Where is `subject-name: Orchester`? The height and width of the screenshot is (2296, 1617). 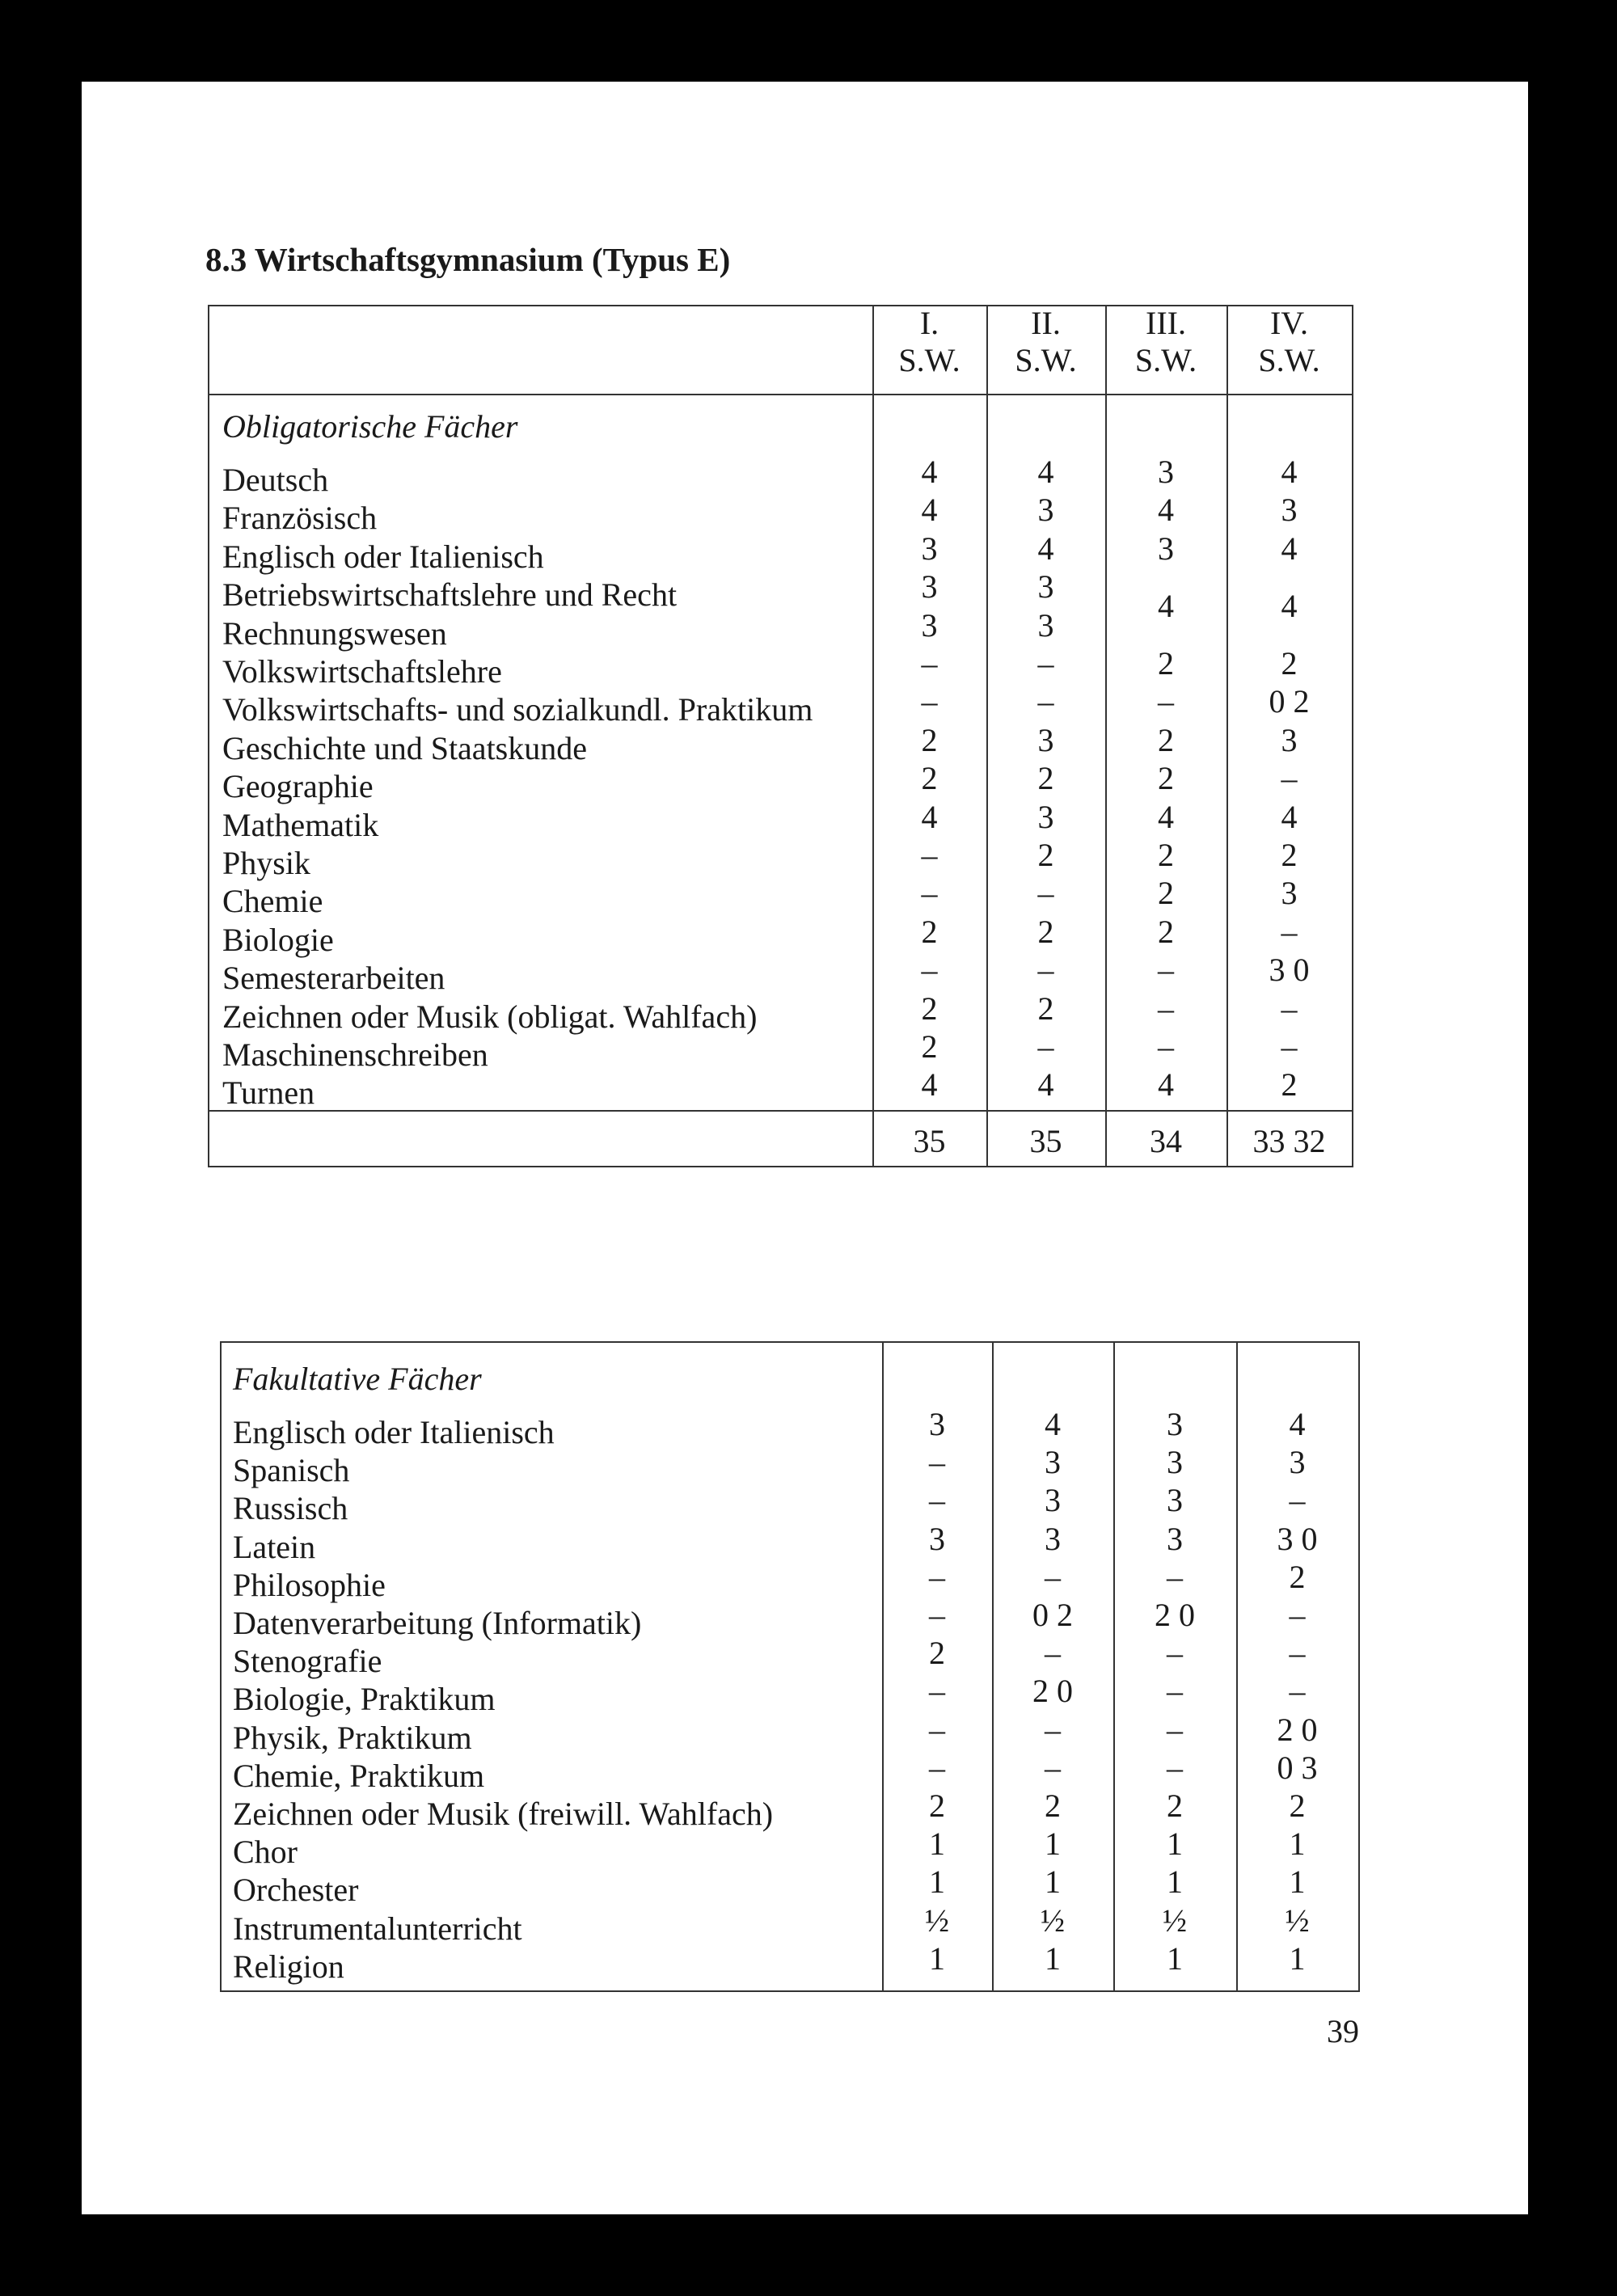 subject-name: Orchester is located at coordinates (296, 1890).